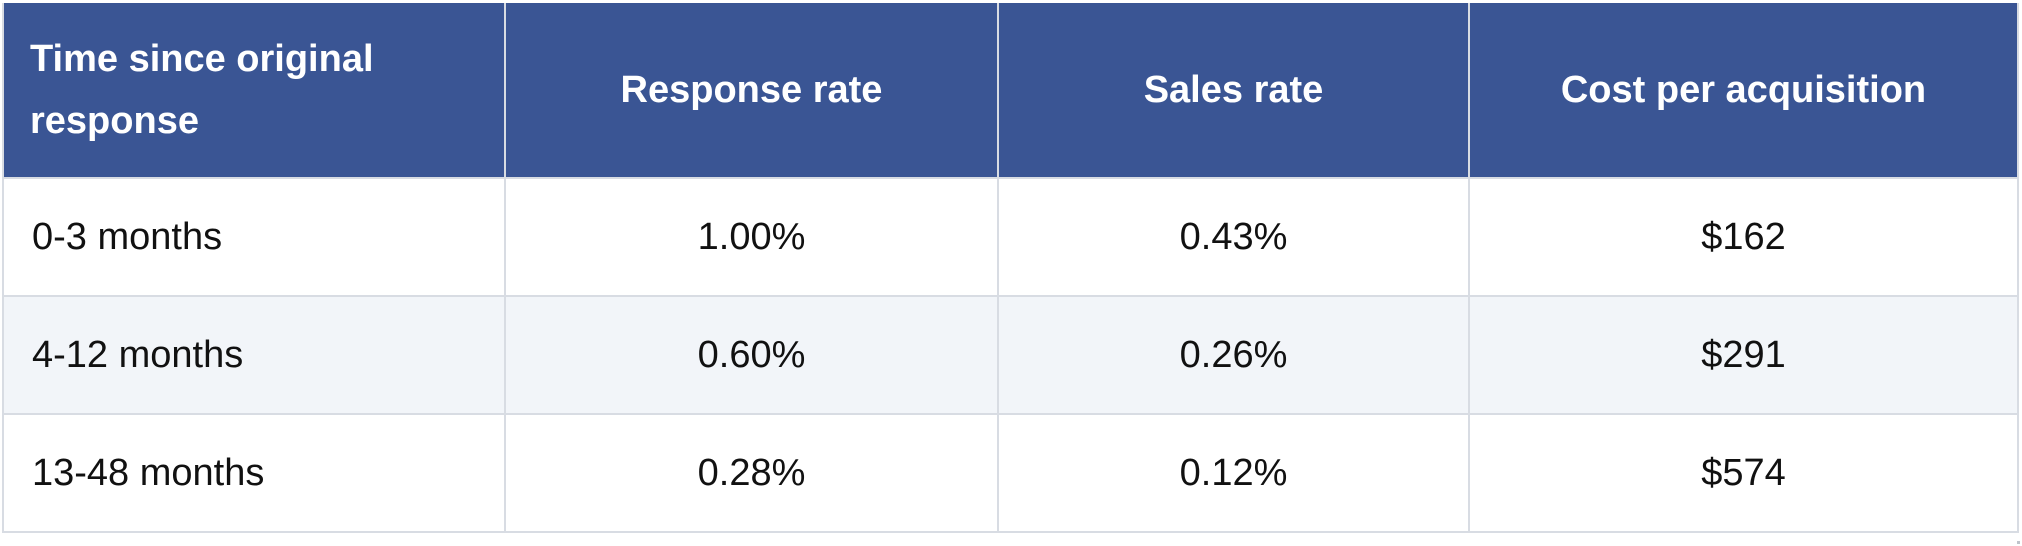 The height and width of the screenshot is (546, 2022). I want to click on column-header-response-rate: Response rate, so click(751, 91).